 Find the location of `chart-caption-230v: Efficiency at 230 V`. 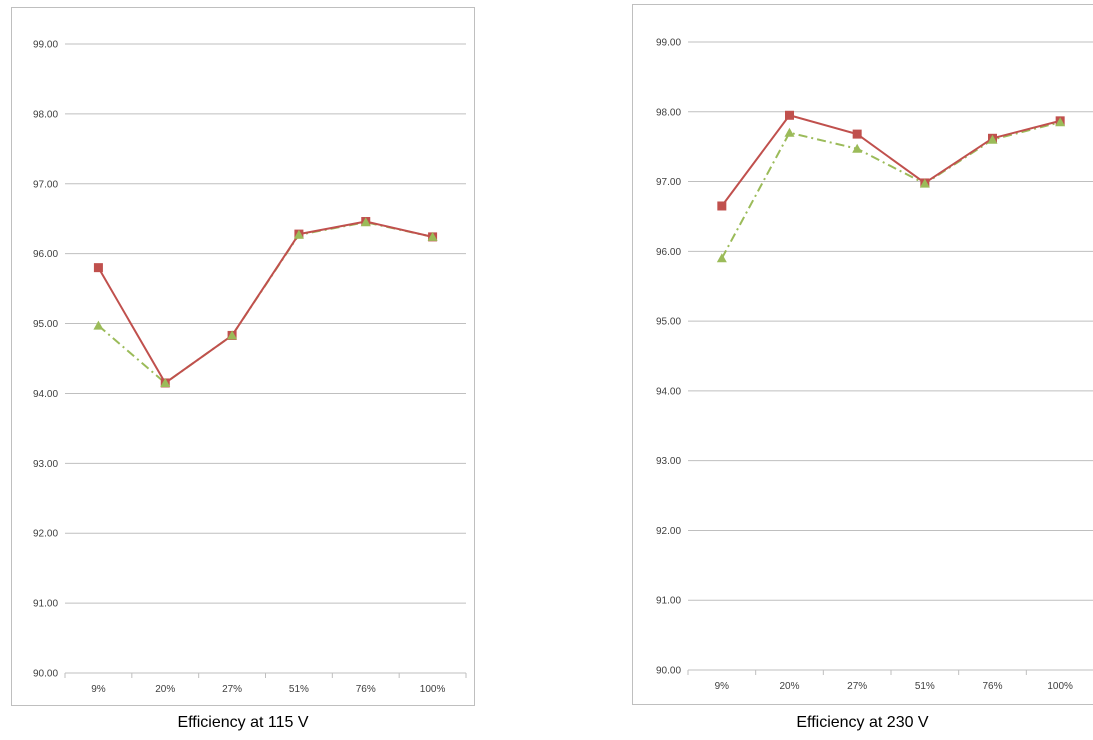

chart-caption-230v: Efficiency at 230 V is located at coordinates (862, 722).